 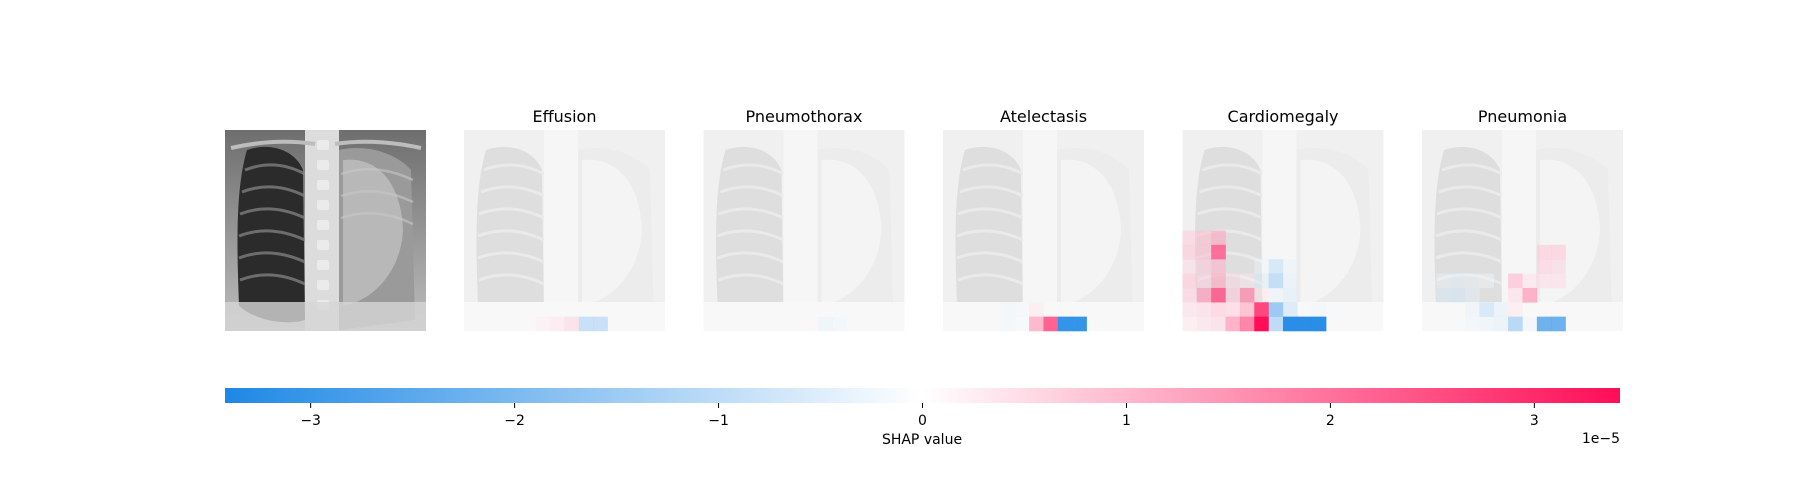 I want to click on panel-title: Atelectasis, so click(x=1043, y=116).